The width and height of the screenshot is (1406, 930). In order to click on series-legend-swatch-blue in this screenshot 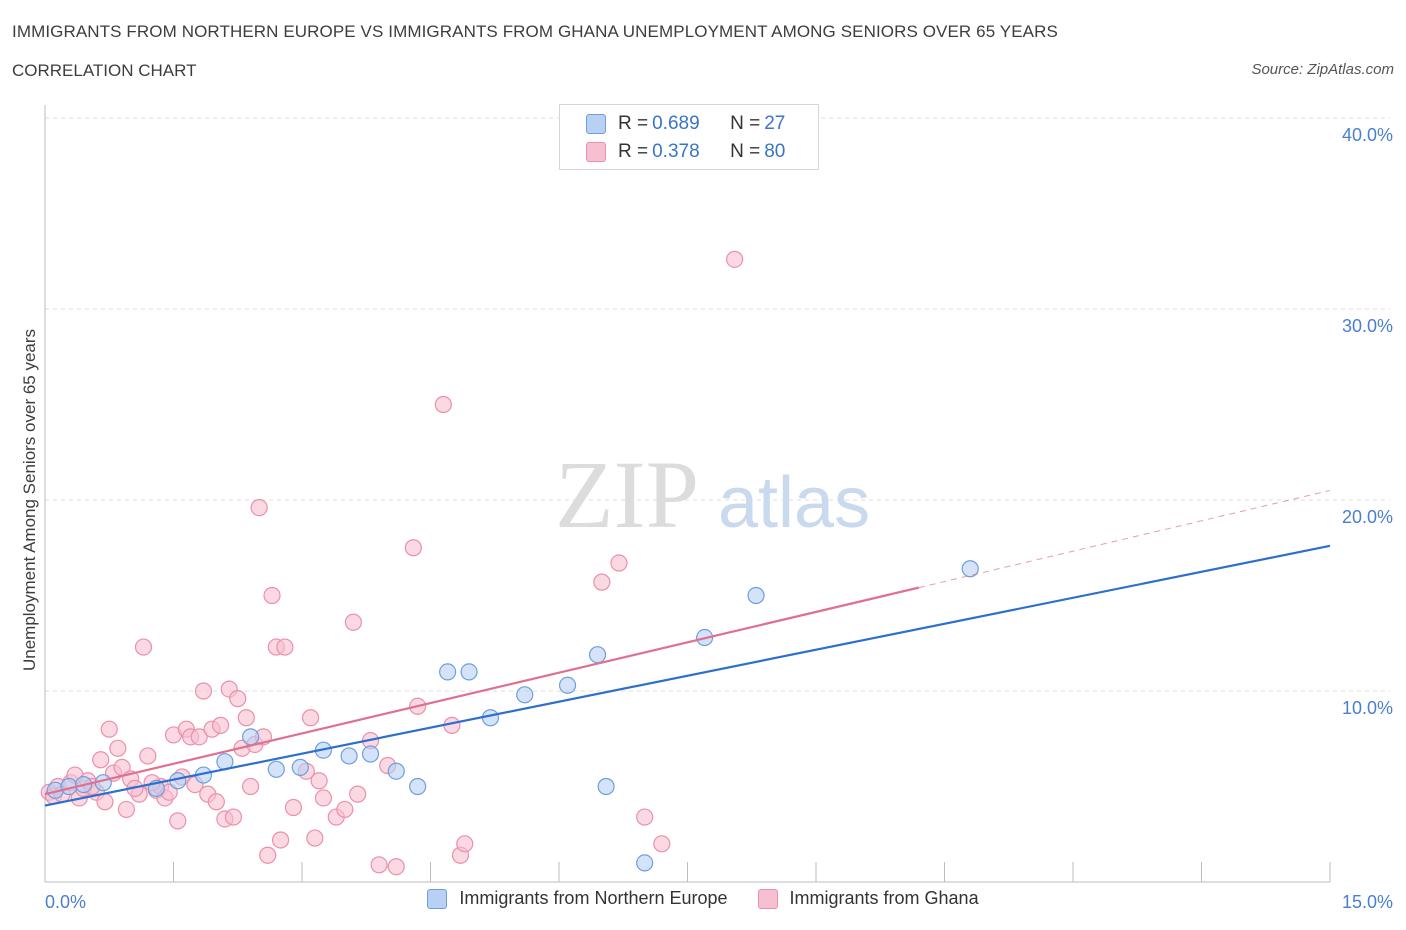, I will do `click(437, 898)`.